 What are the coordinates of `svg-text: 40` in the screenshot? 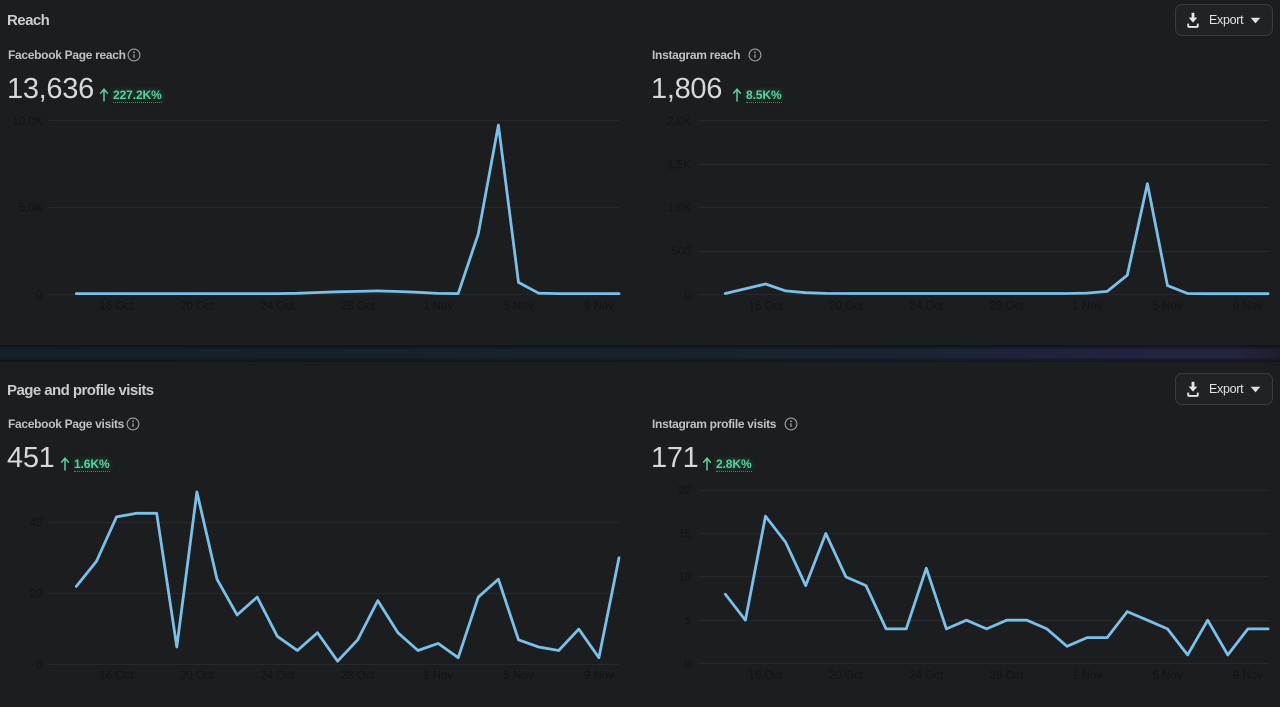 It's located at (36, 523).